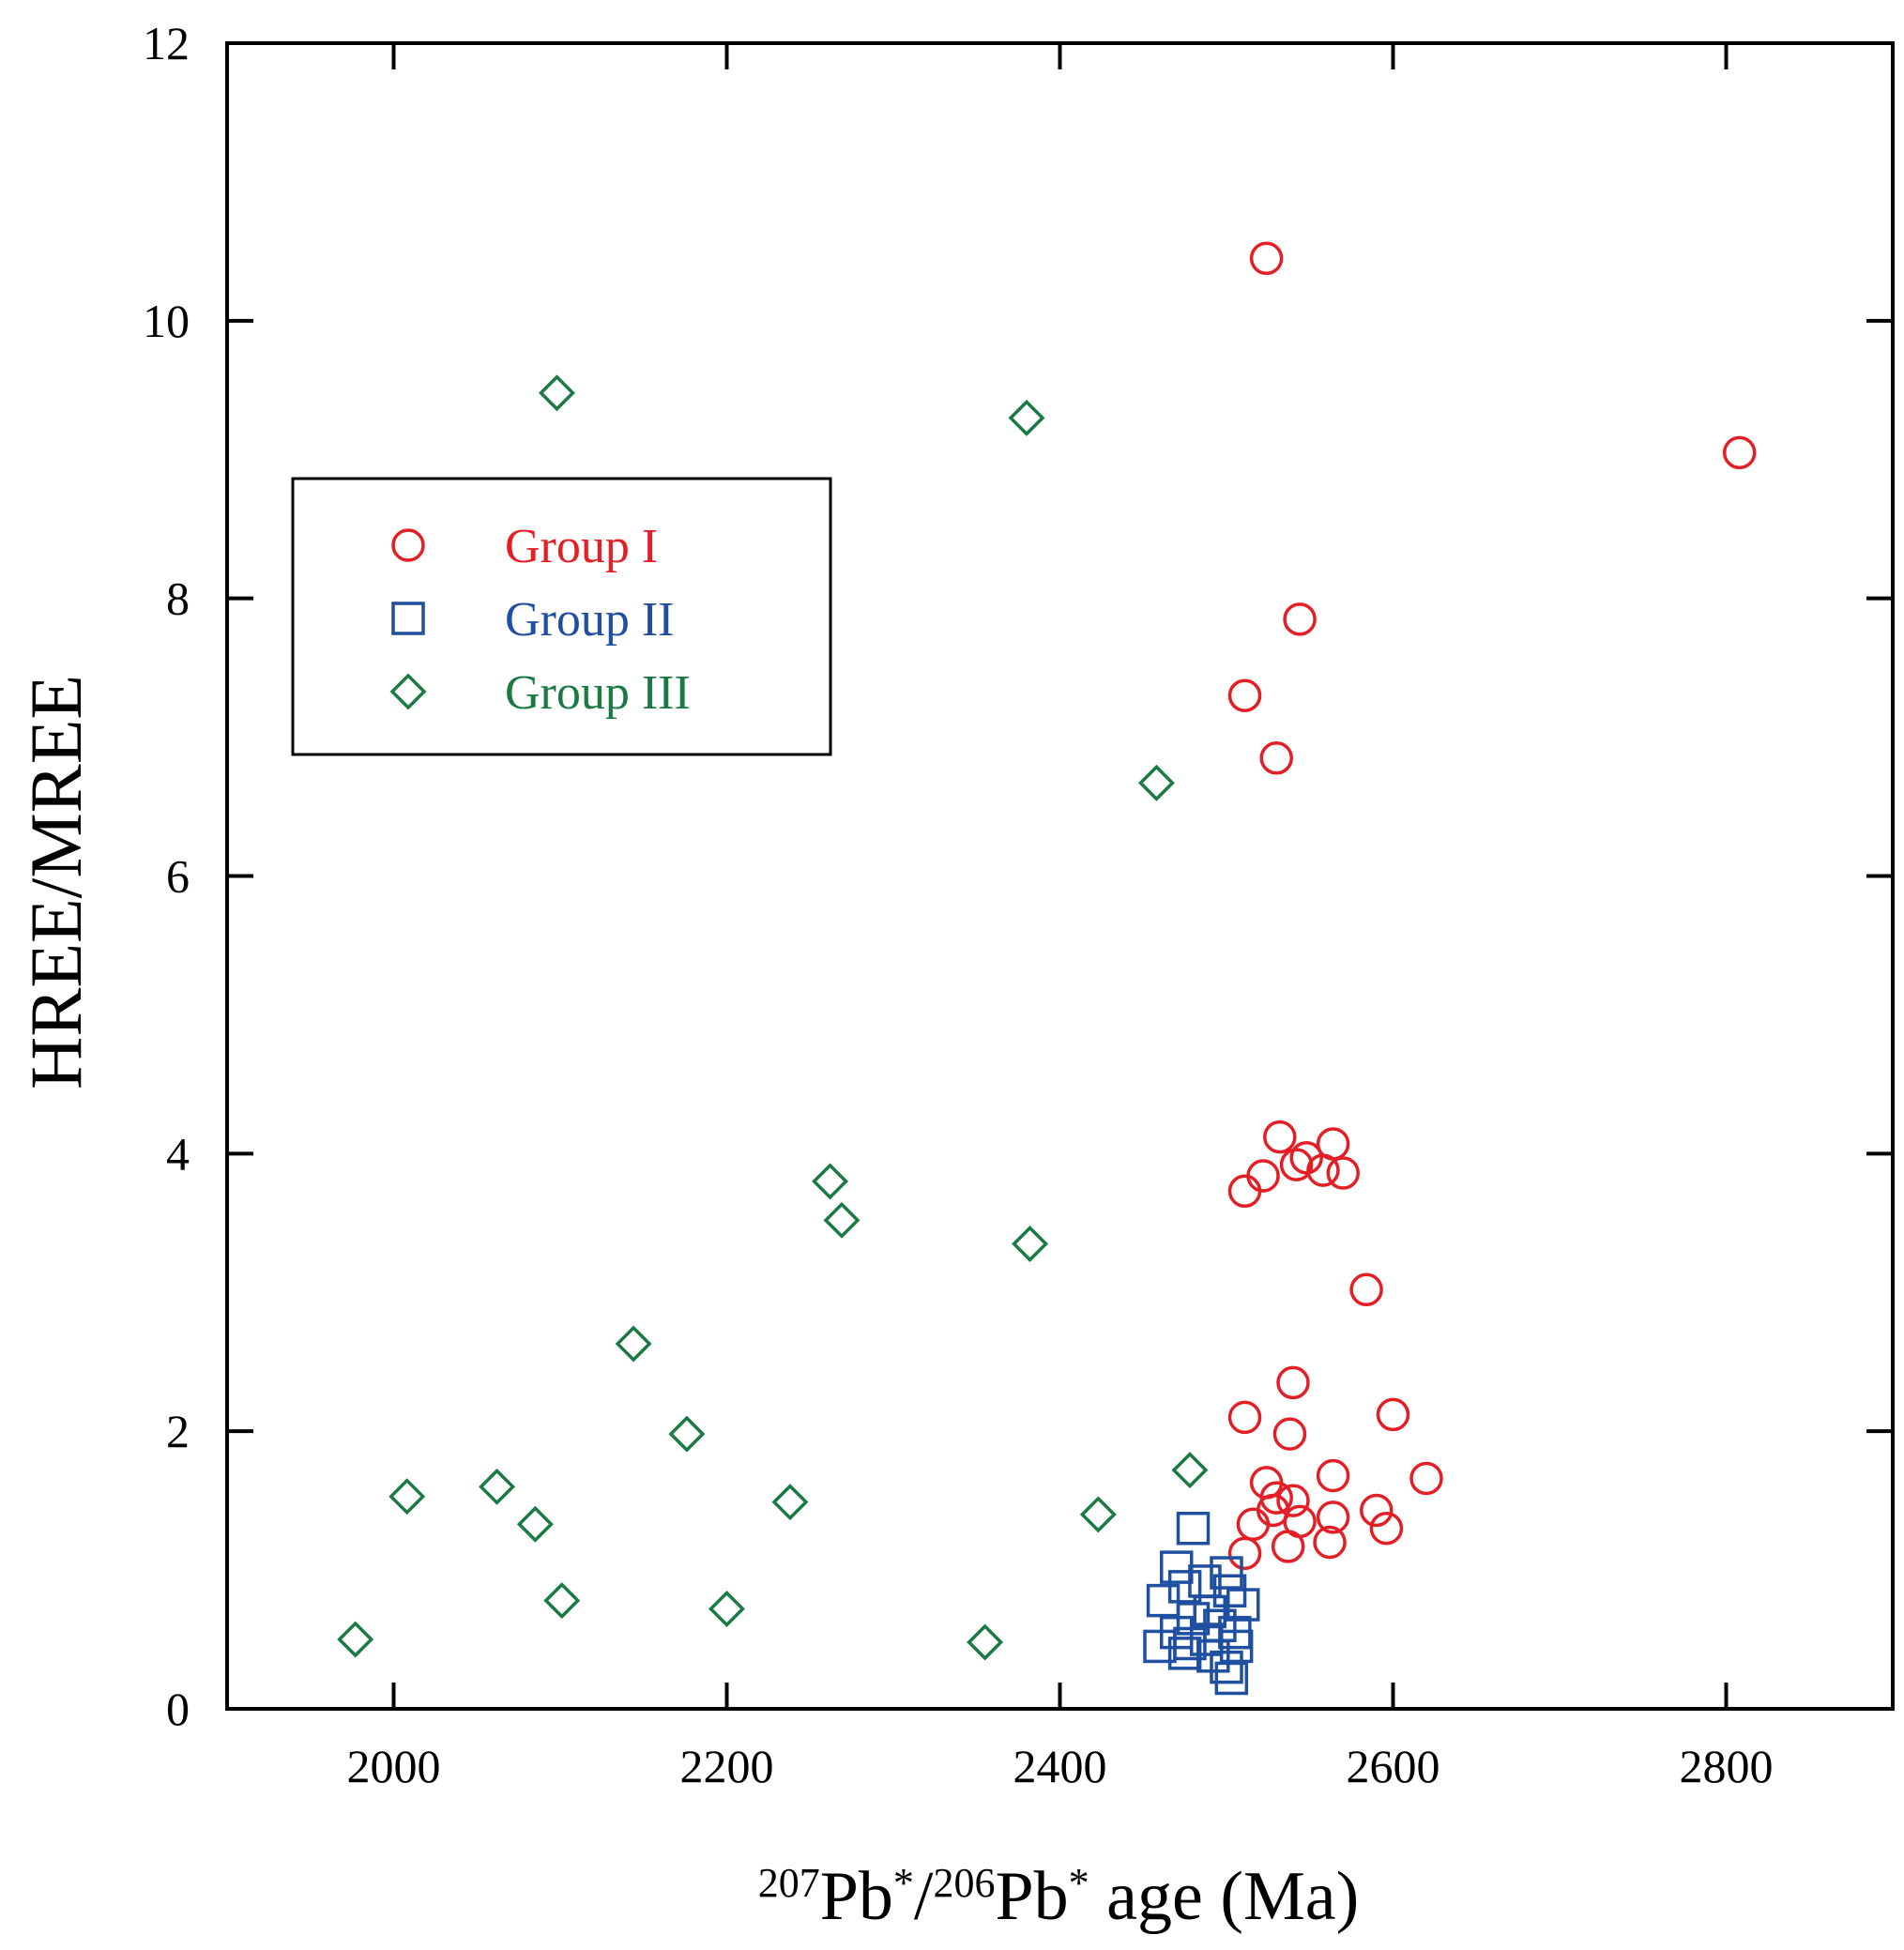 This screenshot has height=1950, width=1904. I want to click on legend-marker-circle, so click(408, 545).